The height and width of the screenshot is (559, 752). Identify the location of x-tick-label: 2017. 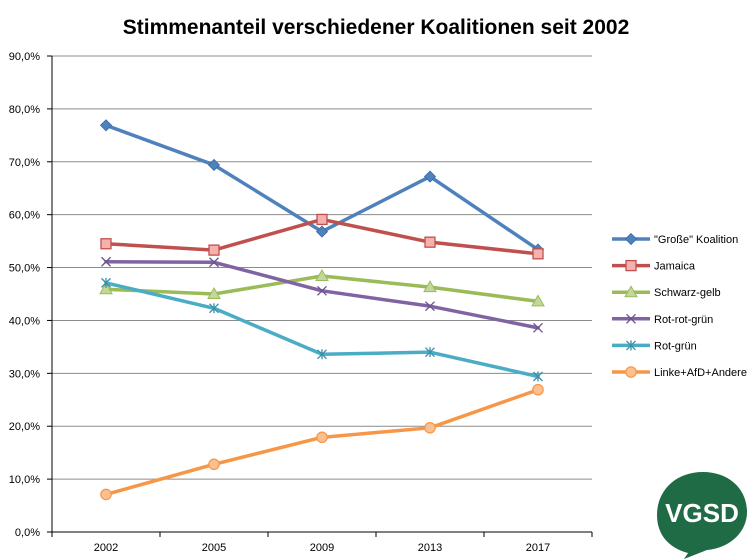
(538, 548).